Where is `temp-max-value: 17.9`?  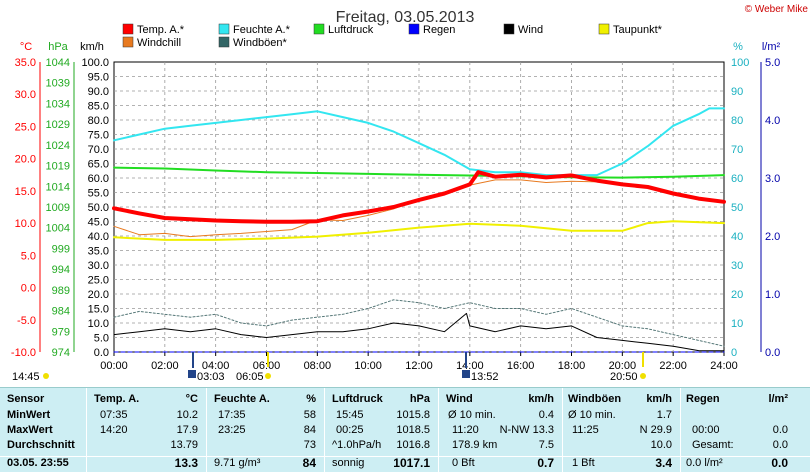
temp-max-value: 17.9 is located at coordinates (187, 430).